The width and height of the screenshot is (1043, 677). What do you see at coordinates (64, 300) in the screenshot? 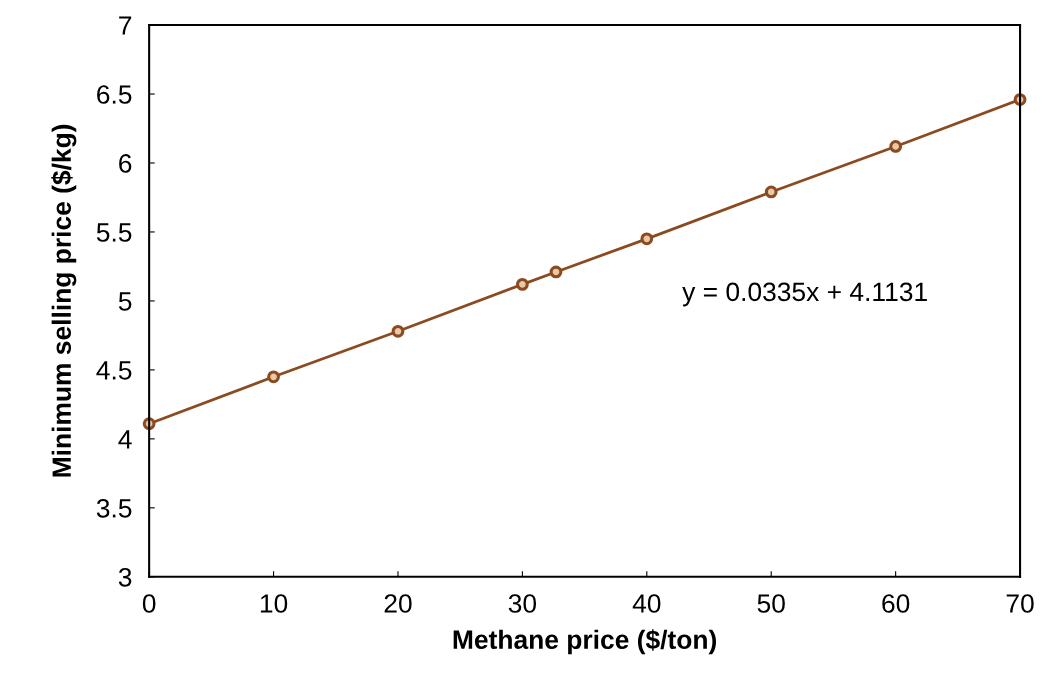
I see `y-axis-title: Minimum selling price ($/kg)` at bounding box center [64, 300].